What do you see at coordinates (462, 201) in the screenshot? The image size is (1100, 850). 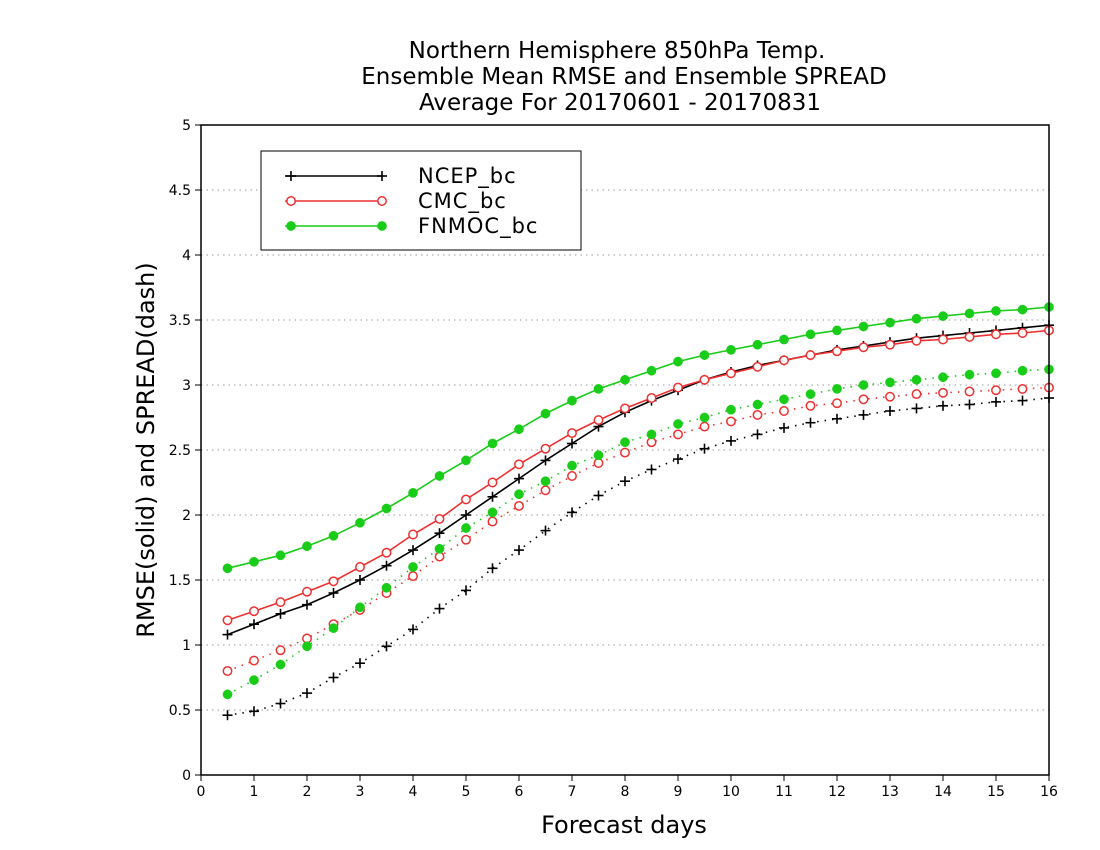 I see `legend-label: CMC_bc` at bounding box center [462, 201].